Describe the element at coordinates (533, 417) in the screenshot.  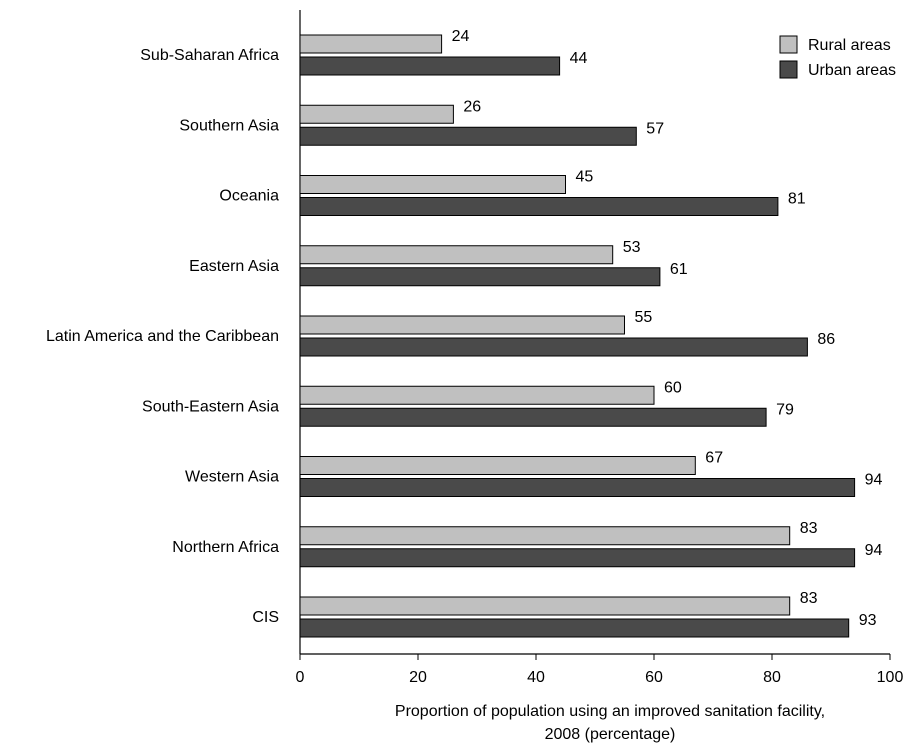
I see `bar-urban-south-eastern-asia` at that location.